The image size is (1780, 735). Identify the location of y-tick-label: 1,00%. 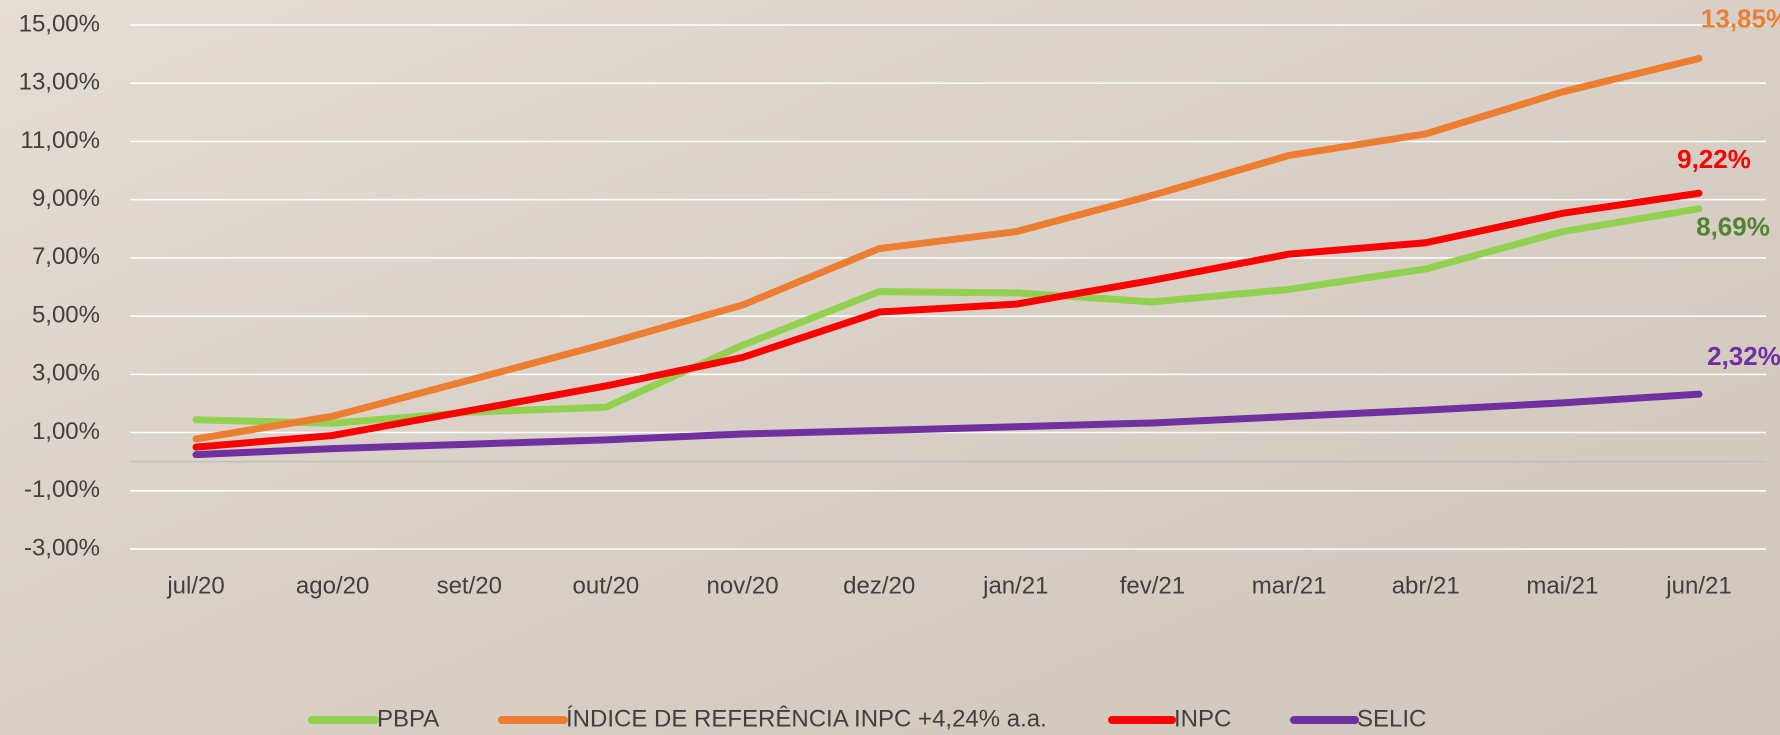
(66, 431).